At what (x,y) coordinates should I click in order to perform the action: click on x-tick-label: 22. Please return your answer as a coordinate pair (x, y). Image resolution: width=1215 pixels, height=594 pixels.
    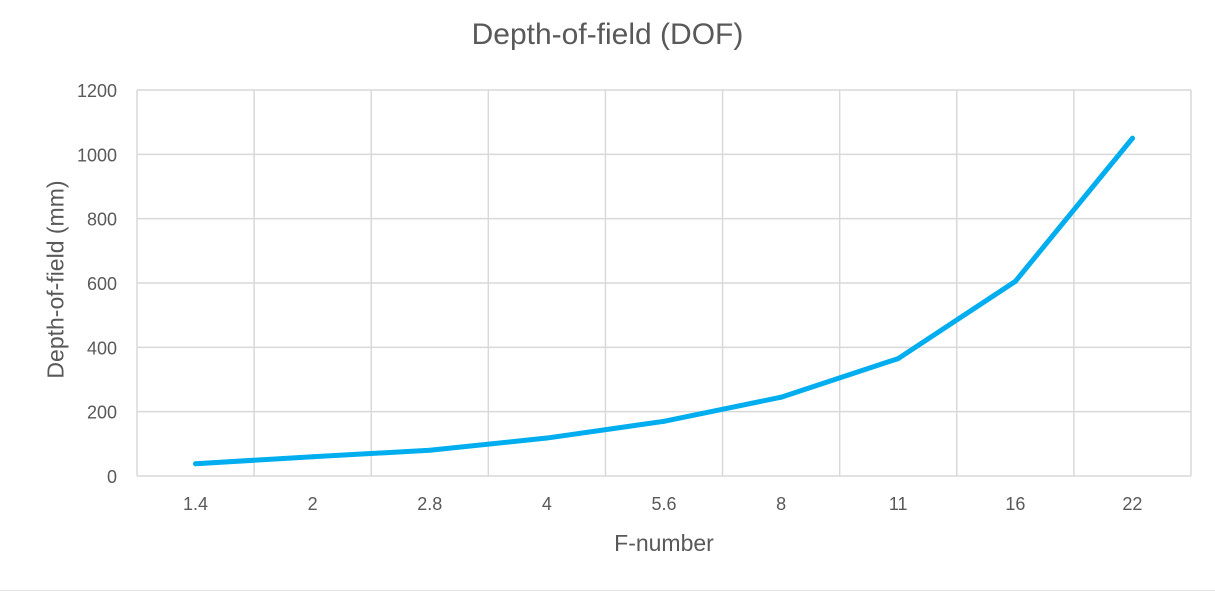
    Looking at the image, I should click on (1132, 504).